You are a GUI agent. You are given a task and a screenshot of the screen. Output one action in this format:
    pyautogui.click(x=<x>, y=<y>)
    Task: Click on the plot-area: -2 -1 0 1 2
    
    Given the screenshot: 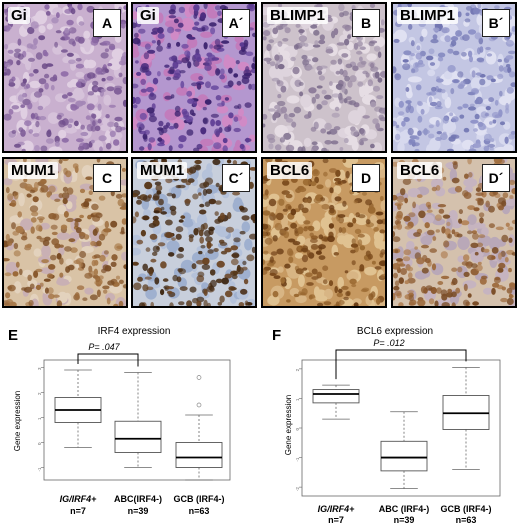 What is the action you would take?
    pyautogui.click(x=398, y=423)
    